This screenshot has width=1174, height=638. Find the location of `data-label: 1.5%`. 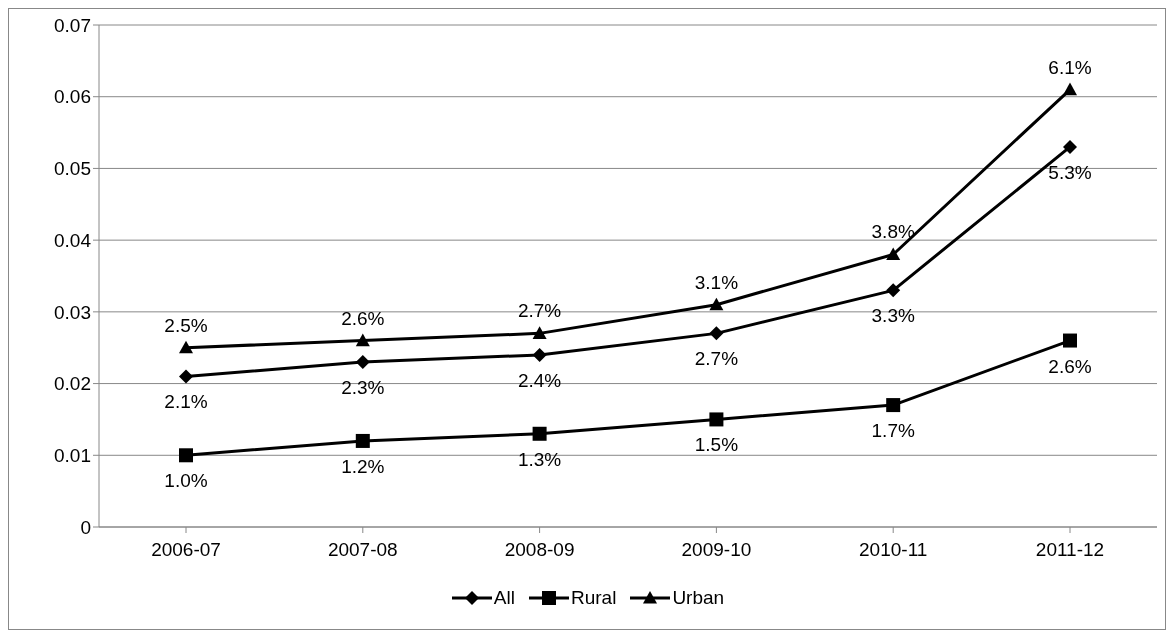

data-label: 1.5% is located at coordinates (716, 445).